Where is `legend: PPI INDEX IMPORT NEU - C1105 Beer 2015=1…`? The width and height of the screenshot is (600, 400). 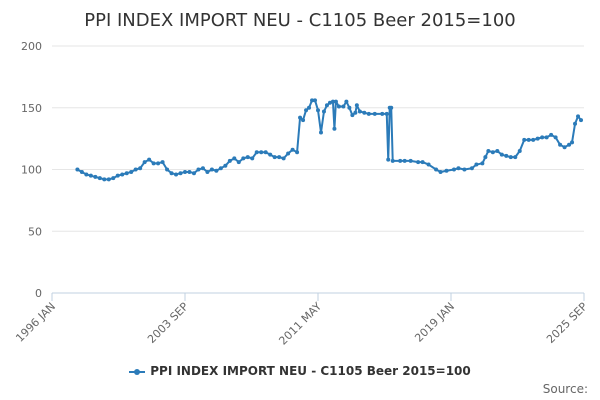 legend: PPI INDEX IMPORT NEU - C1105 Beer 2015=1… is located at coordinates (300, 371).